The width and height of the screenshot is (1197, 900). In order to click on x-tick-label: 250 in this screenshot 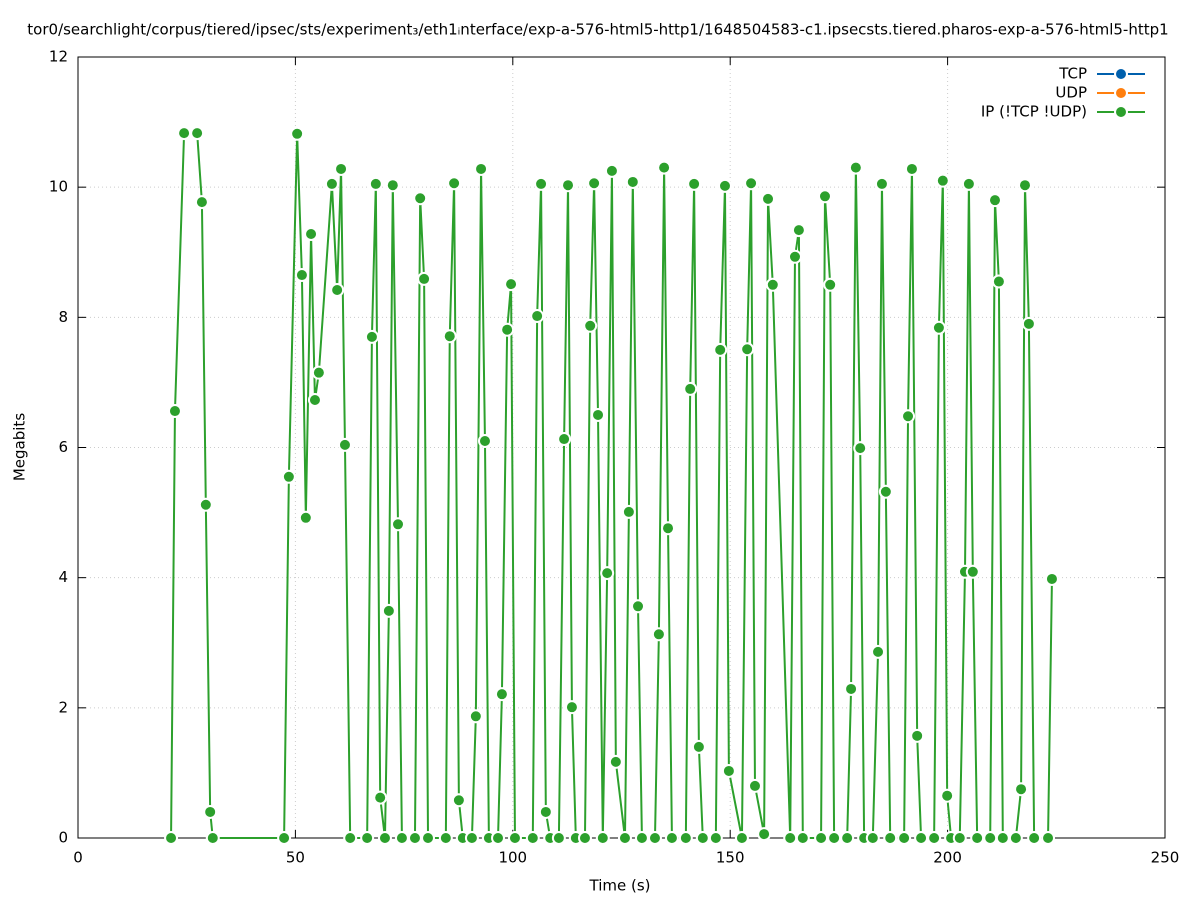, I will do `click(1165, 858)`.